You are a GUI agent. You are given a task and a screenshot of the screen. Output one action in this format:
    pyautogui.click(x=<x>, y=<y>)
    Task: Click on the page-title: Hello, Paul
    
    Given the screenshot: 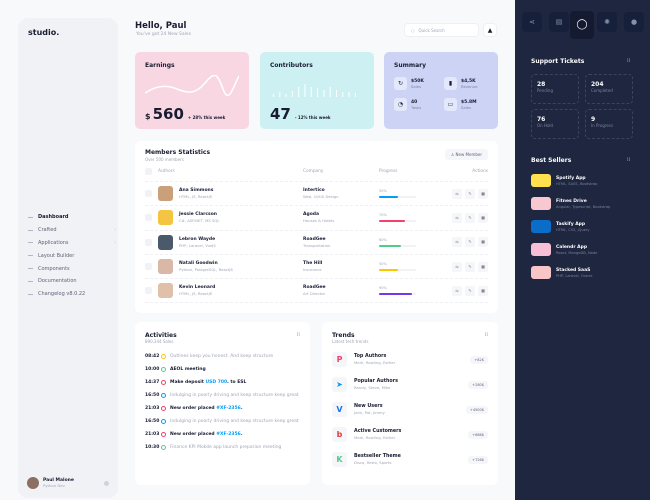 What is the action you would take?
    pyautogui.click(x=161, y=26)
    